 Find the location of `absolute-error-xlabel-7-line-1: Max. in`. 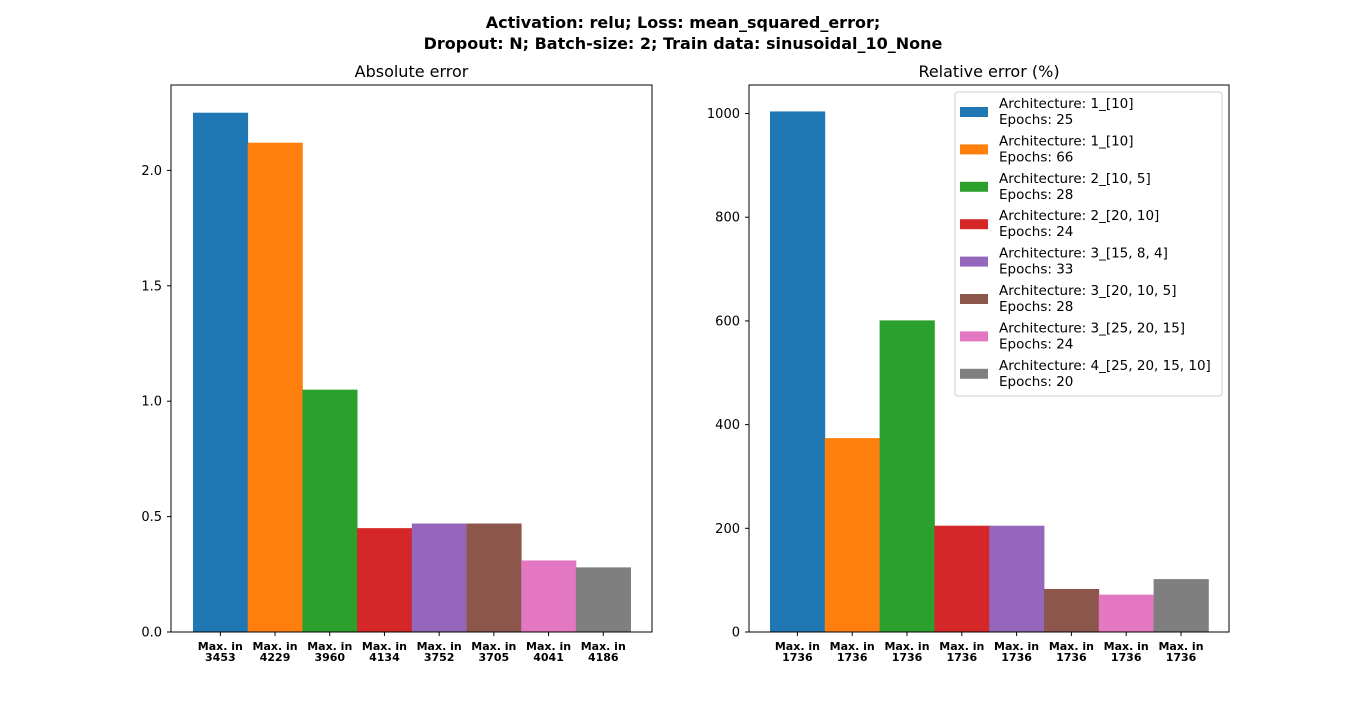

absolute-error-xlabel-7-line-1: Max. in is located at coordinates (548, 646).